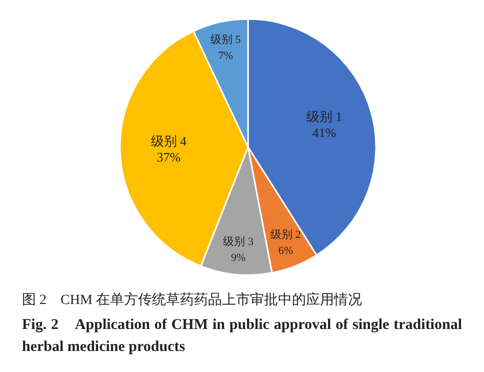  Describe the element at coordinates (285, 235) in the screenshot. I see `slice-label: 级别 2` at that location.